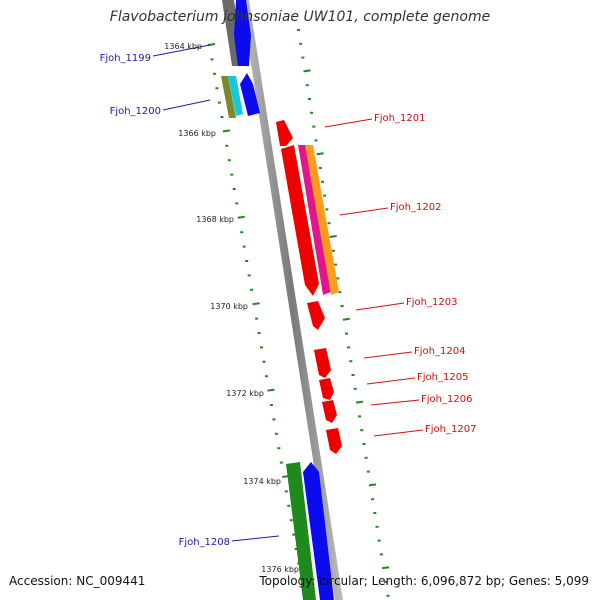 Image resolution: width=600 pixels, height=600 pixels. What do you see at coordinates (135, 111) in the screenshot?
I see `gene-label: Fjoh_1200` at bounding box center [135, 111].